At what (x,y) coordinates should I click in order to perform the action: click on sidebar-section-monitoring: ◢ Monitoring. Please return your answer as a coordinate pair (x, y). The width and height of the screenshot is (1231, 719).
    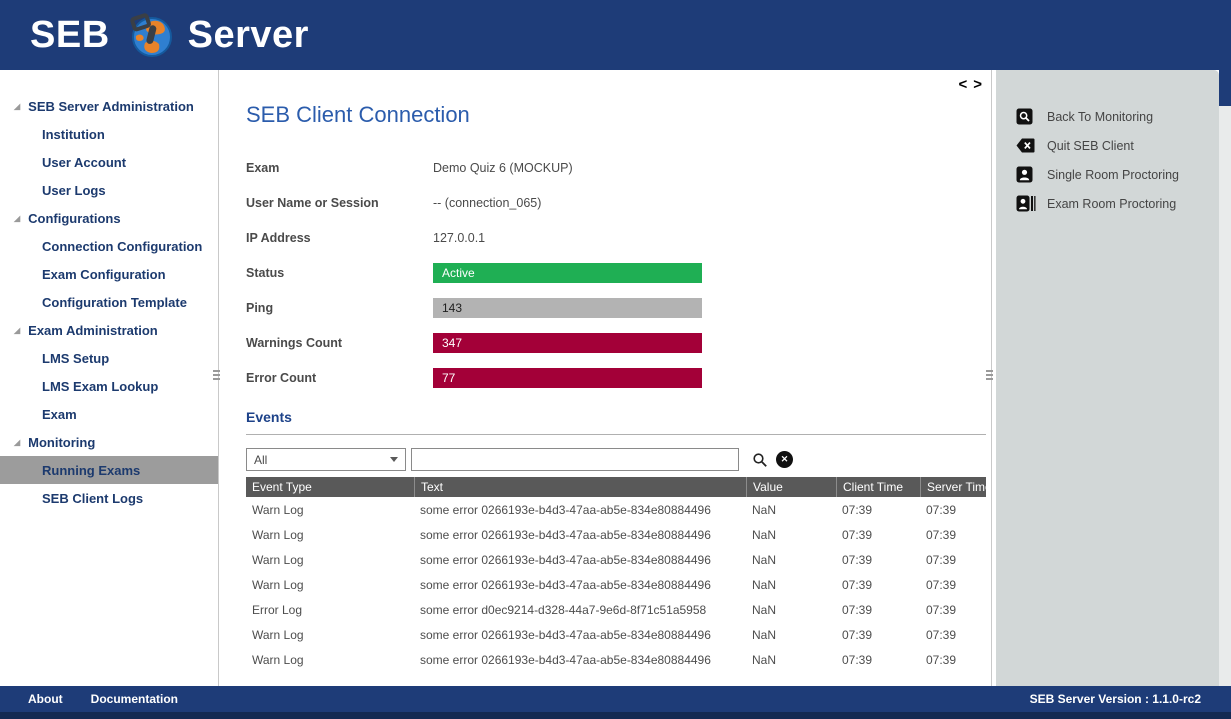
    Looking at the image, I should click on (55, 442).